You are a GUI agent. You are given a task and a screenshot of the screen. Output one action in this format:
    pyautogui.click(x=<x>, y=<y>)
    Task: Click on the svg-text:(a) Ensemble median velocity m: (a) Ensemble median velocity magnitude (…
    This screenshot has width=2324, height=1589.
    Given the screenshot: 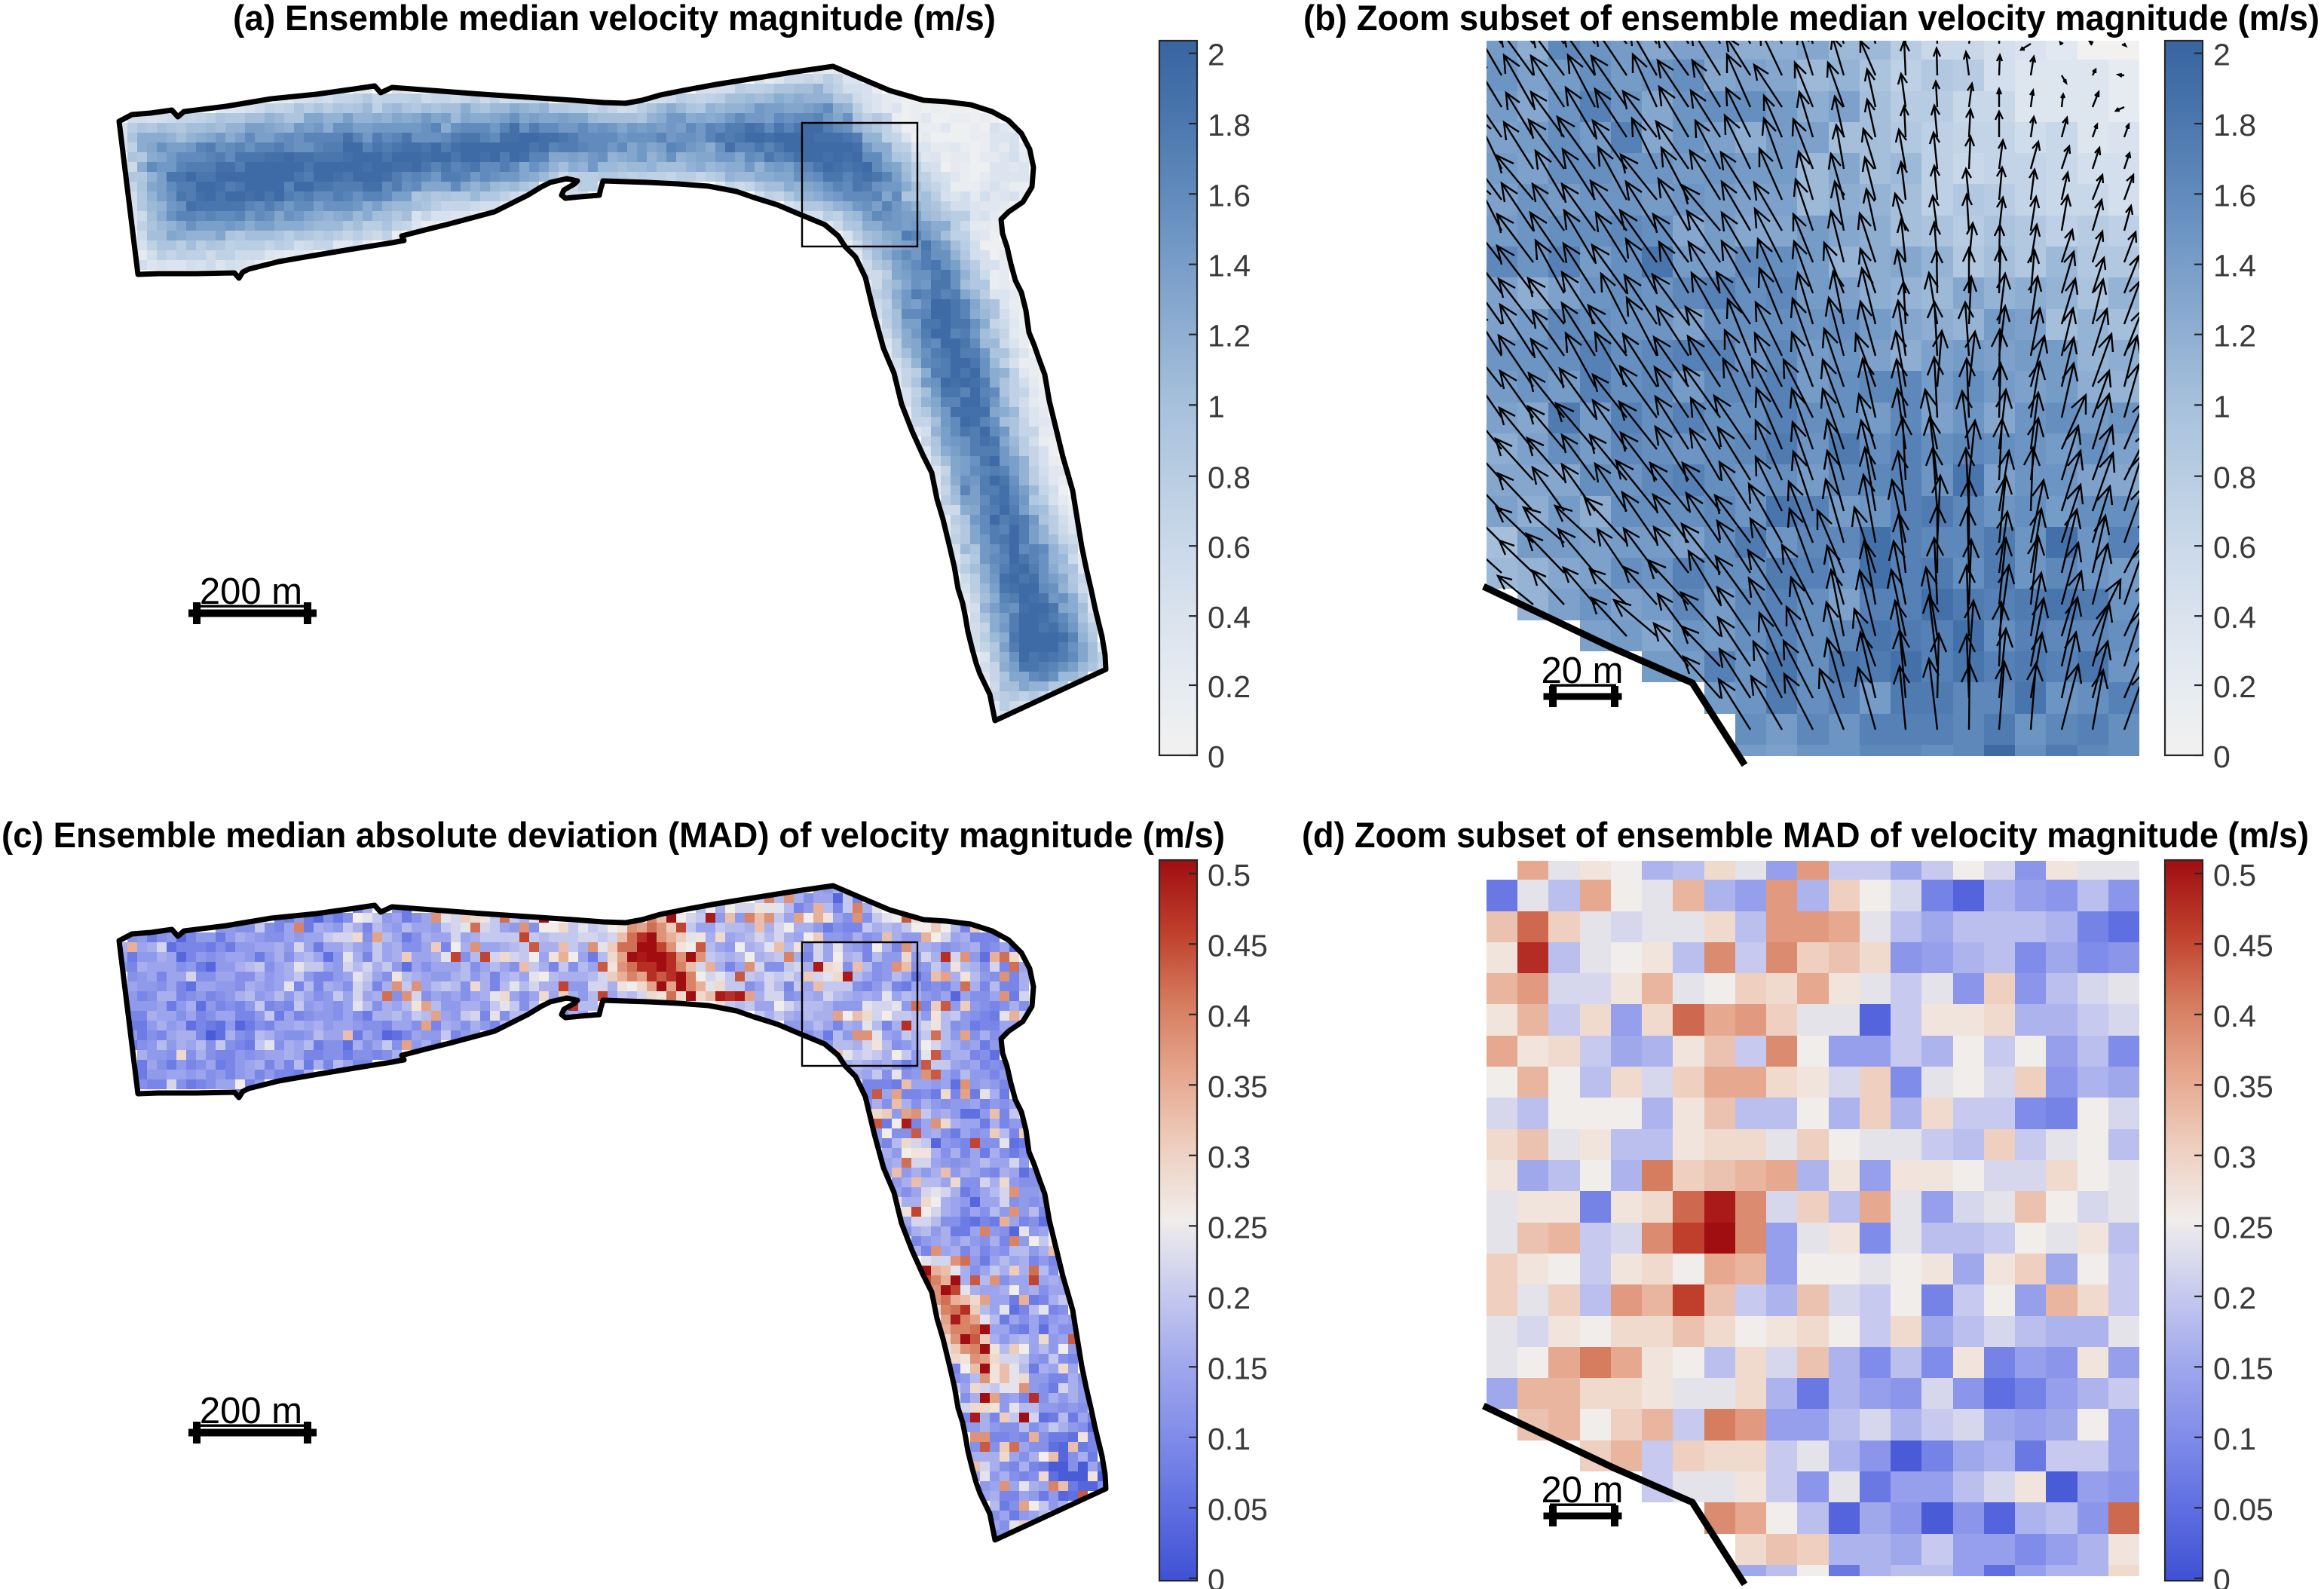 What is the action you would take?
    pyautogui.click(x=614, y=19)
    